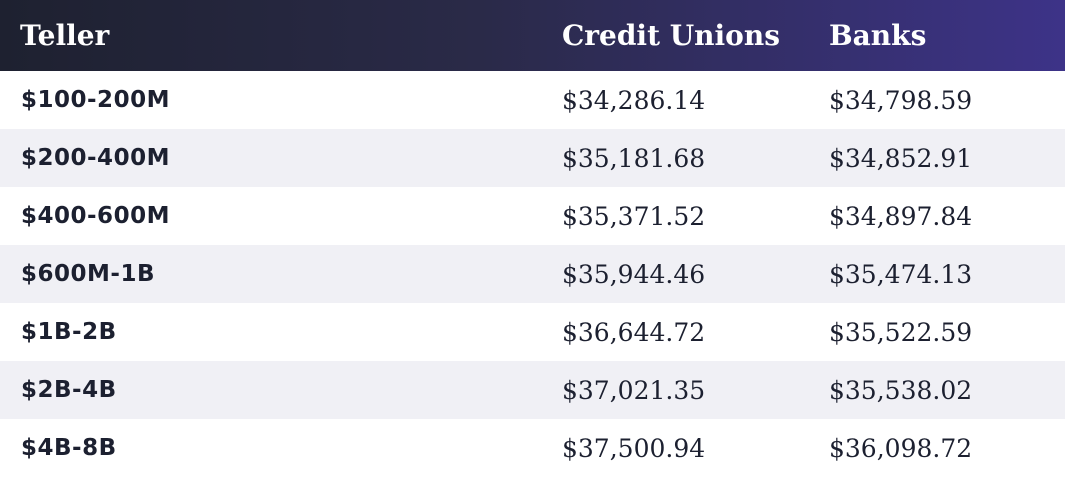 The width and height of the screenshot is (1065, 477). Describe the element at coordinates (69, 448) in the screenshot. I see `row-label: $4B-8B` at that location.